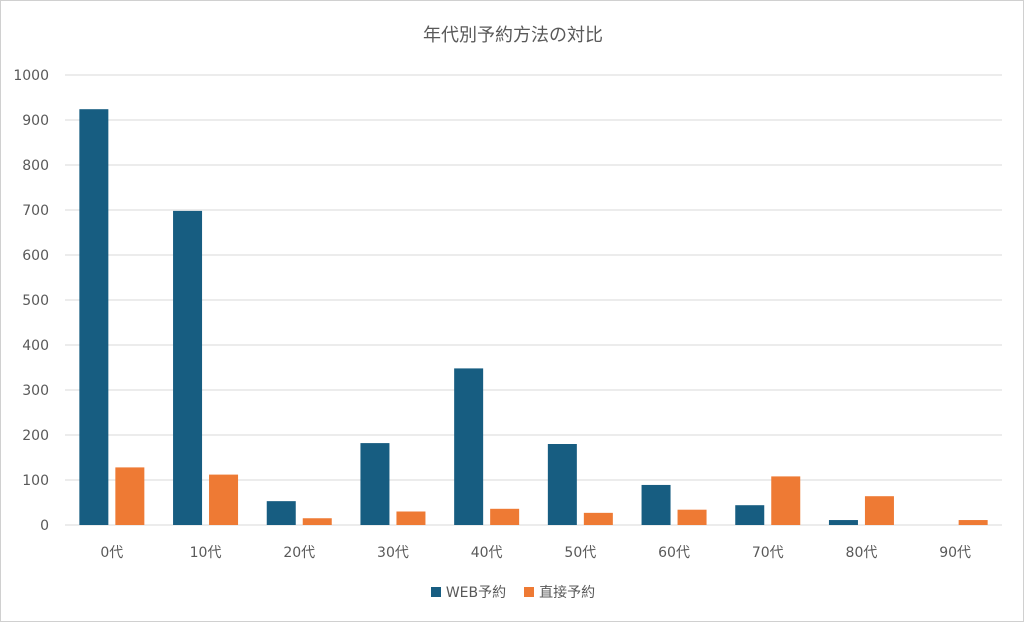  Describe the element at coordinates (393, 553) in the screenshot. I see `x-tick-label: 30代` at that location.